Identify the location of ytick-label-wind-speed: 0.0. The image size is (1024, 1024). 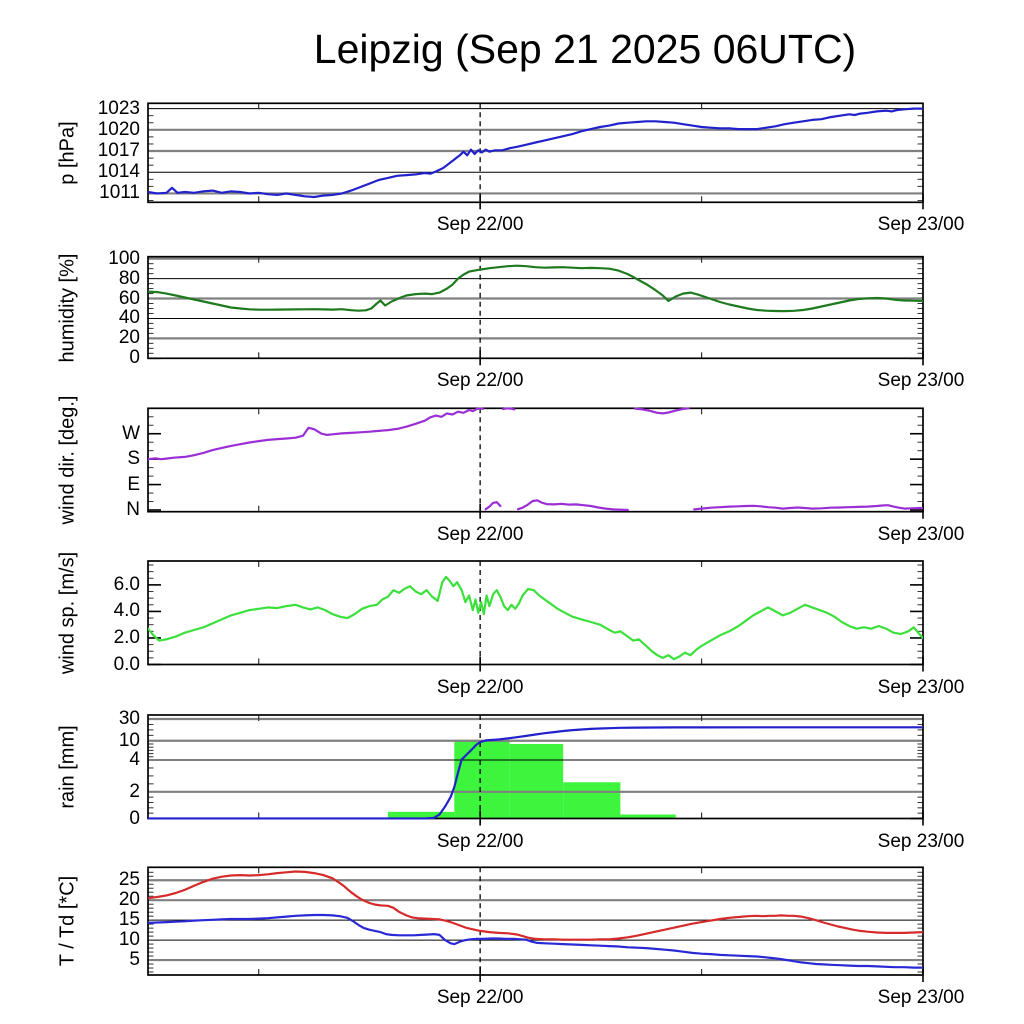
(126, 664).